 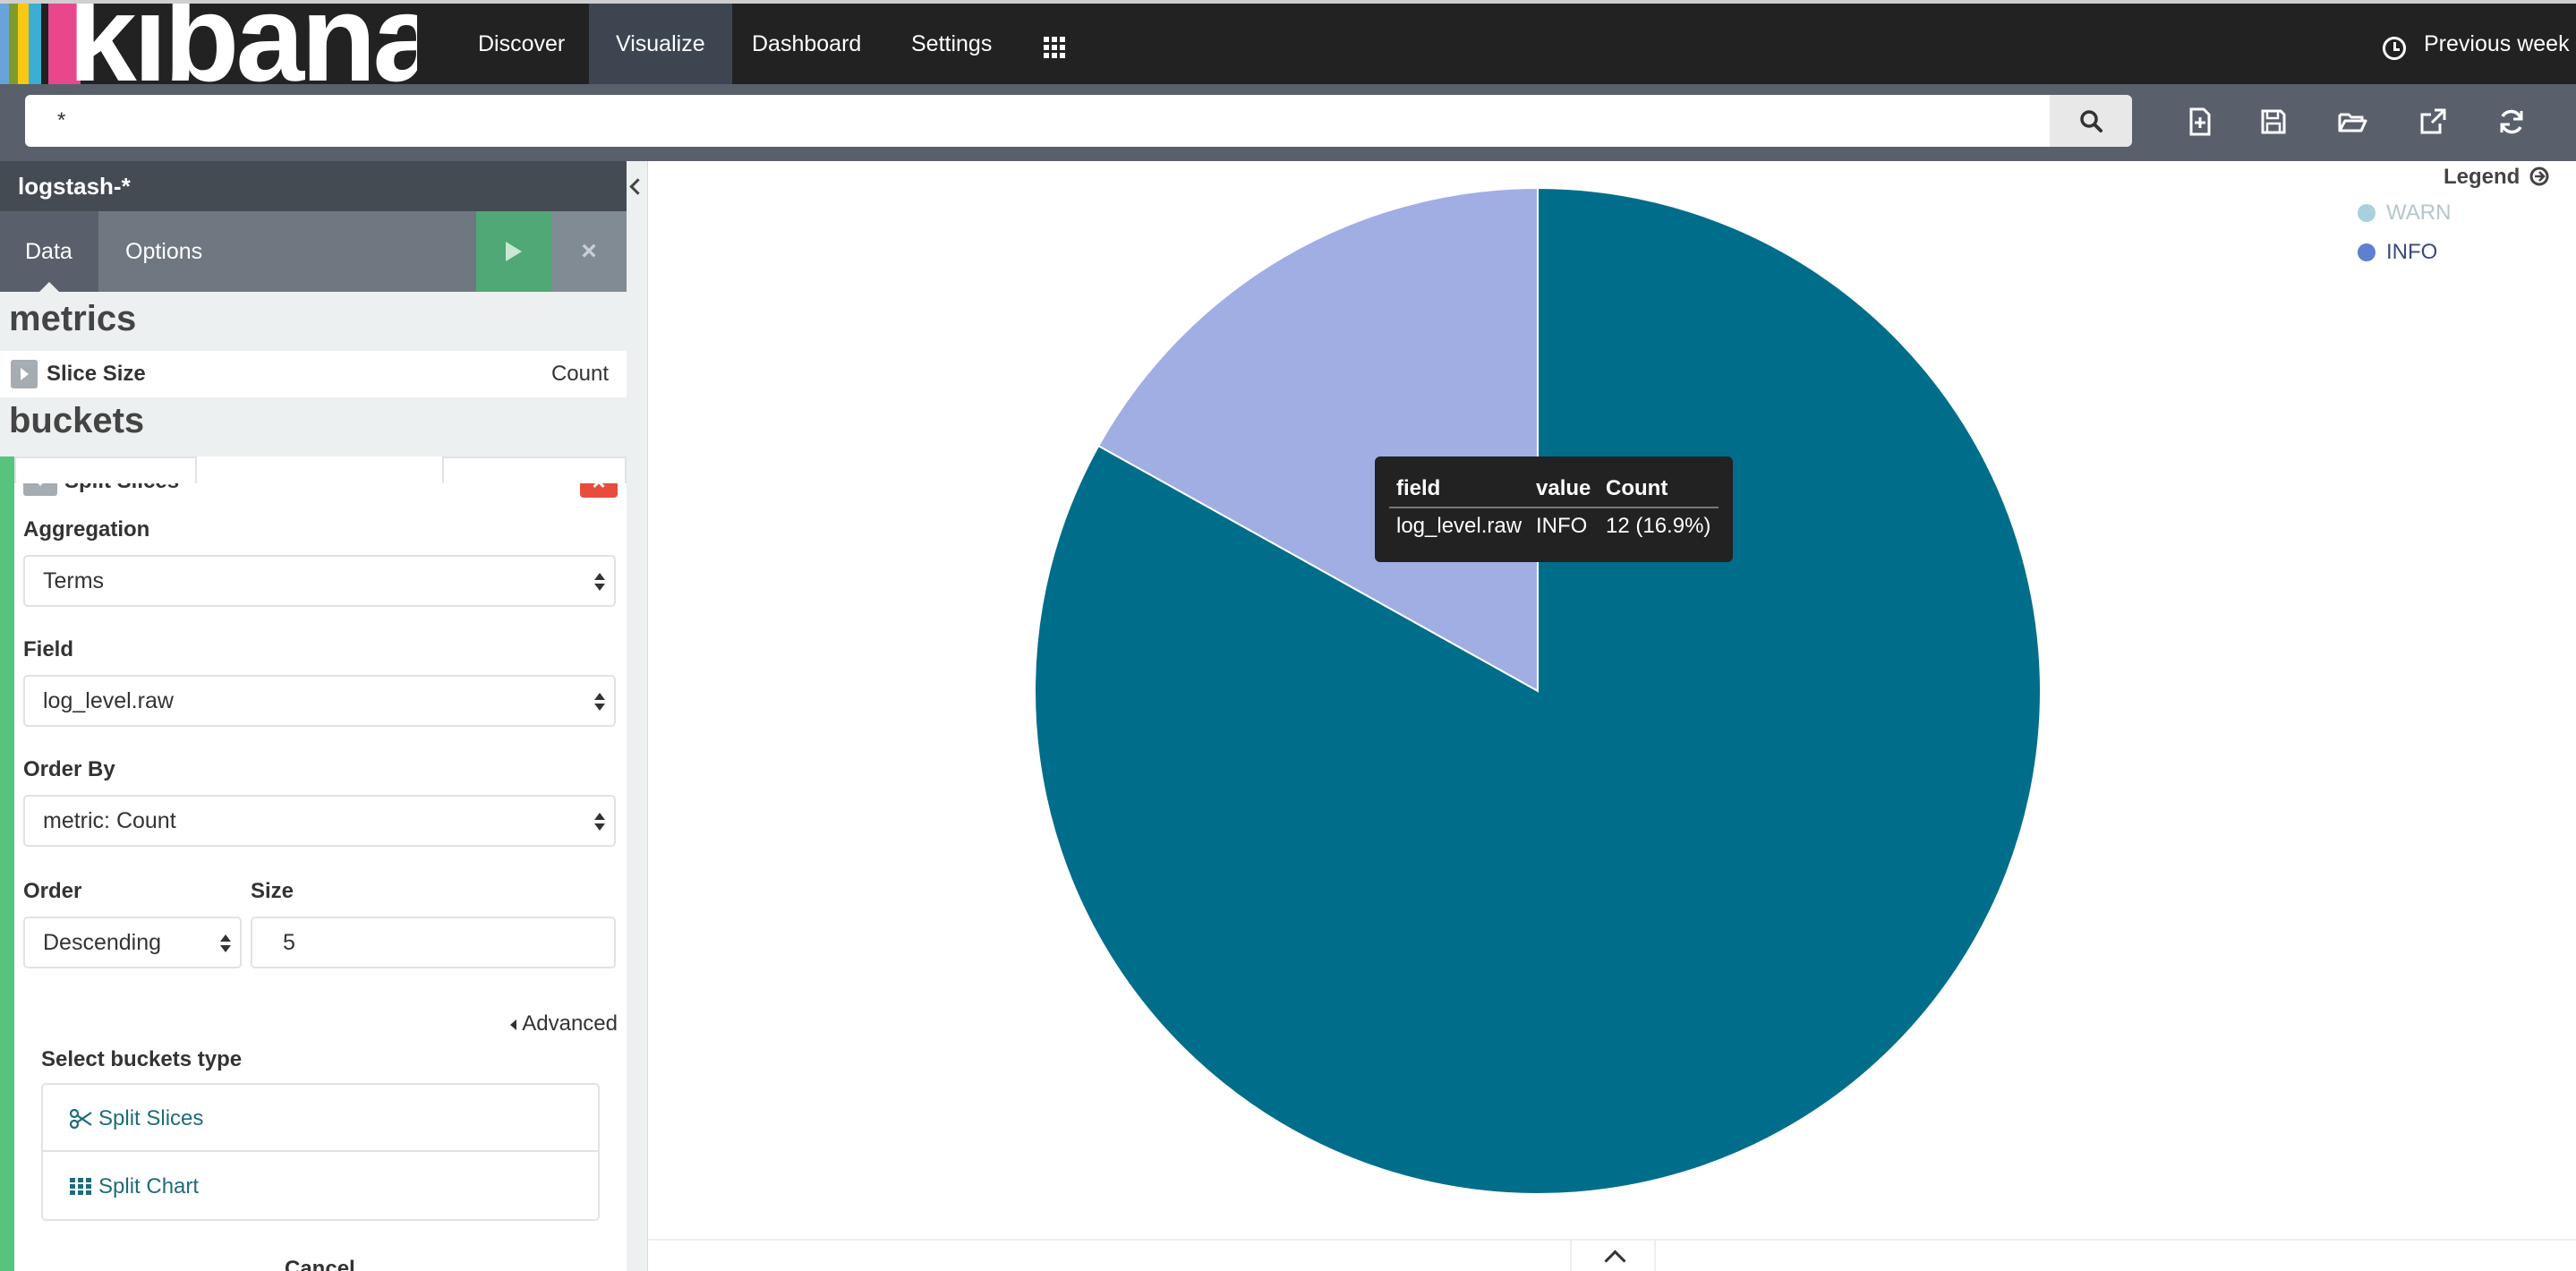 I want to click on search-button, so click(x=2091, y=121).